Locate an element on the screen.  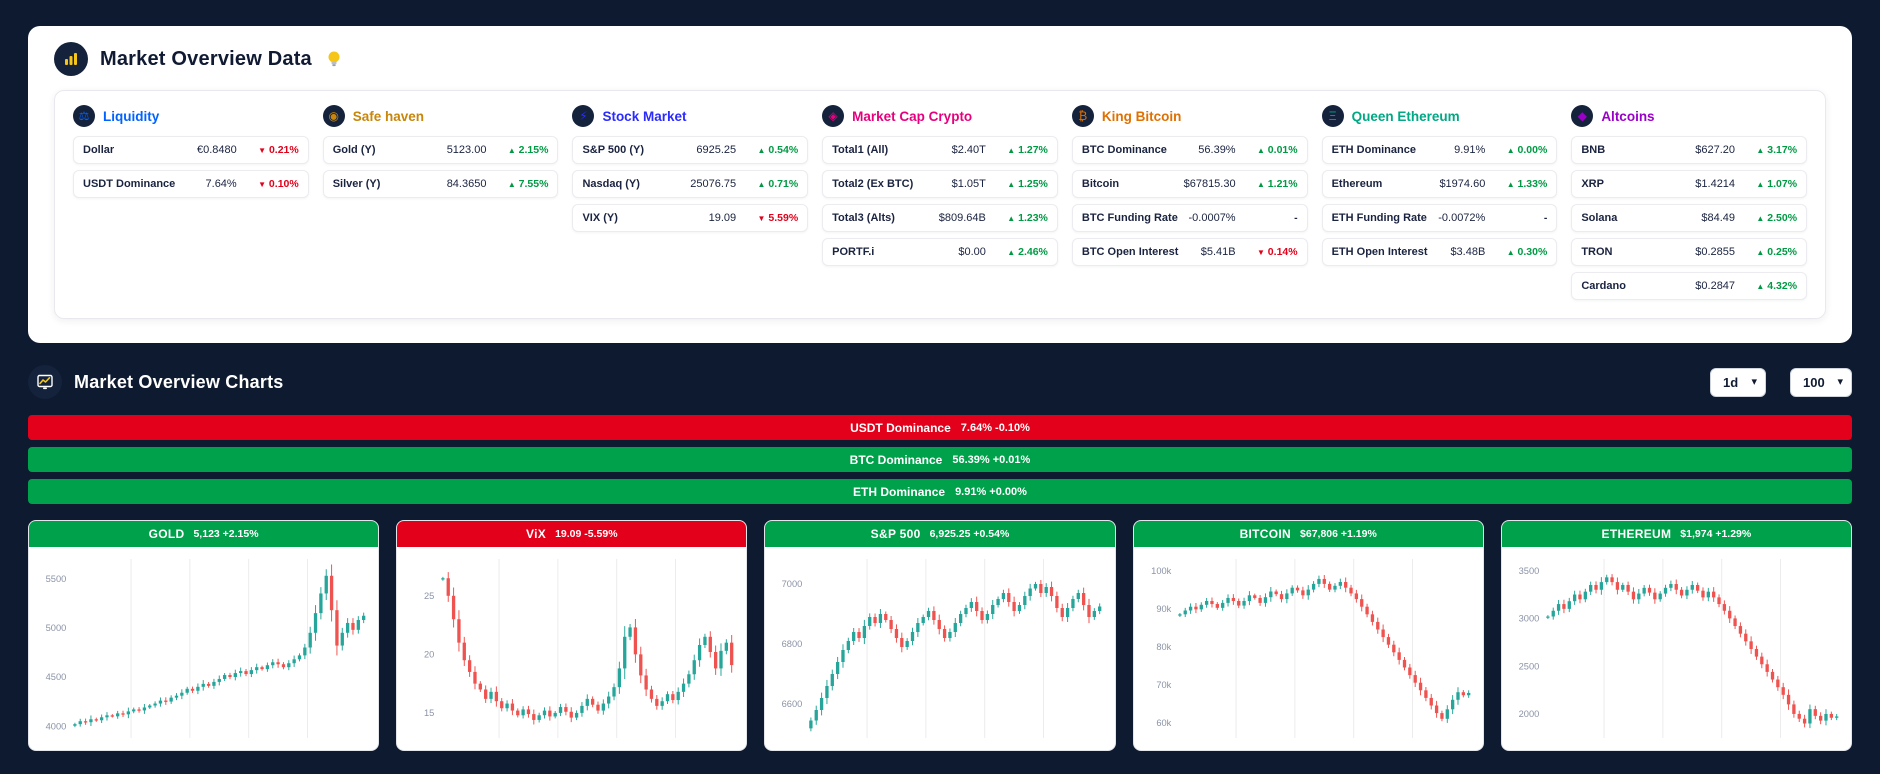
data-row-btc-funding-rate: BTC Funding Rate -0.0007% - is located at coordinates (1189, 218).